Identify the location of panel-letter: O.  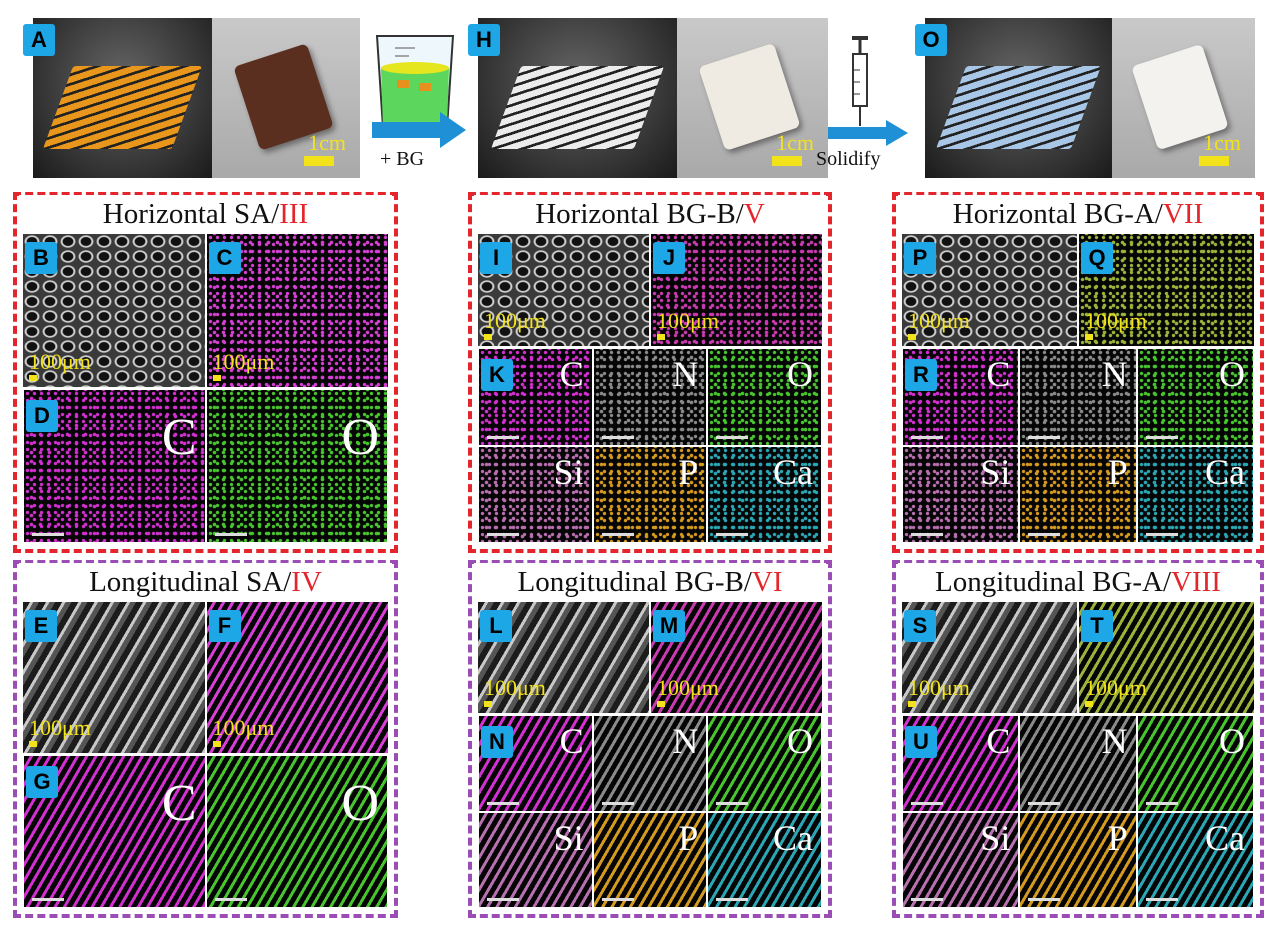
(931, 40).